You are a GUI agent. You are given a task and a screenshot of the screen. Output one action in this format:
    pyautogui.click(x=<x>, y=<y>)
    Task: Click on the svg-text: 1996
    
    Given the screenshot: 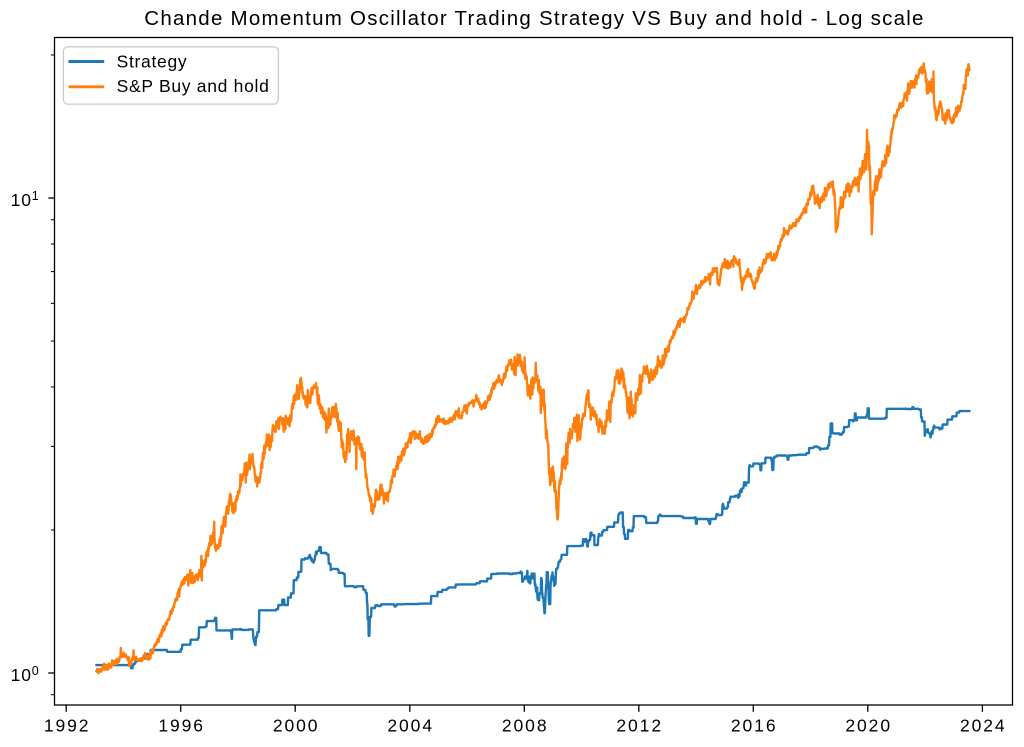 What is the action you would take?
    pyautogui.click(x=181, y=726)
    